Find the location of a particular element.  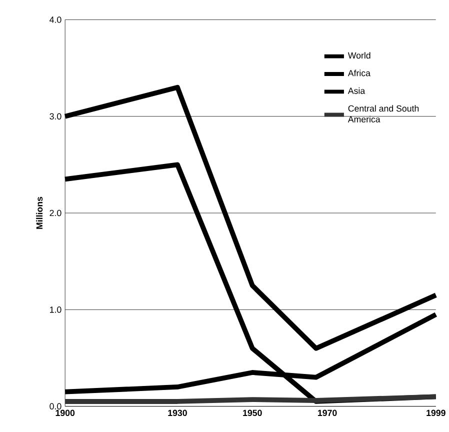

y-tick-label: 2.0 is located at coordinates (56, 213).